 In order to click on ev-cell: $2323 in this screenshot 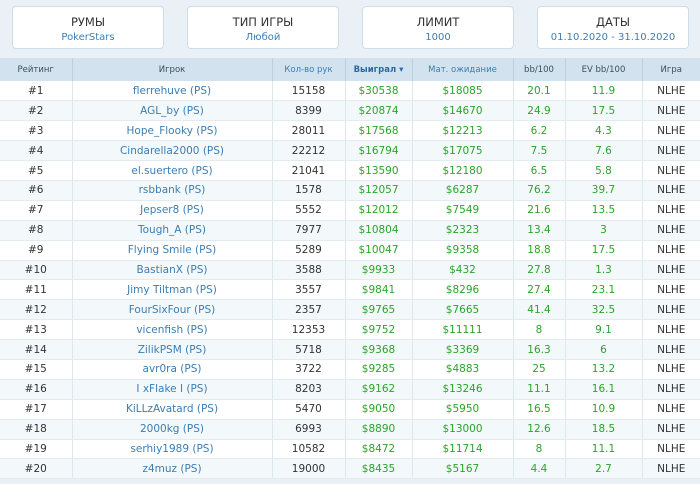, I will do `click(463, 230)`.